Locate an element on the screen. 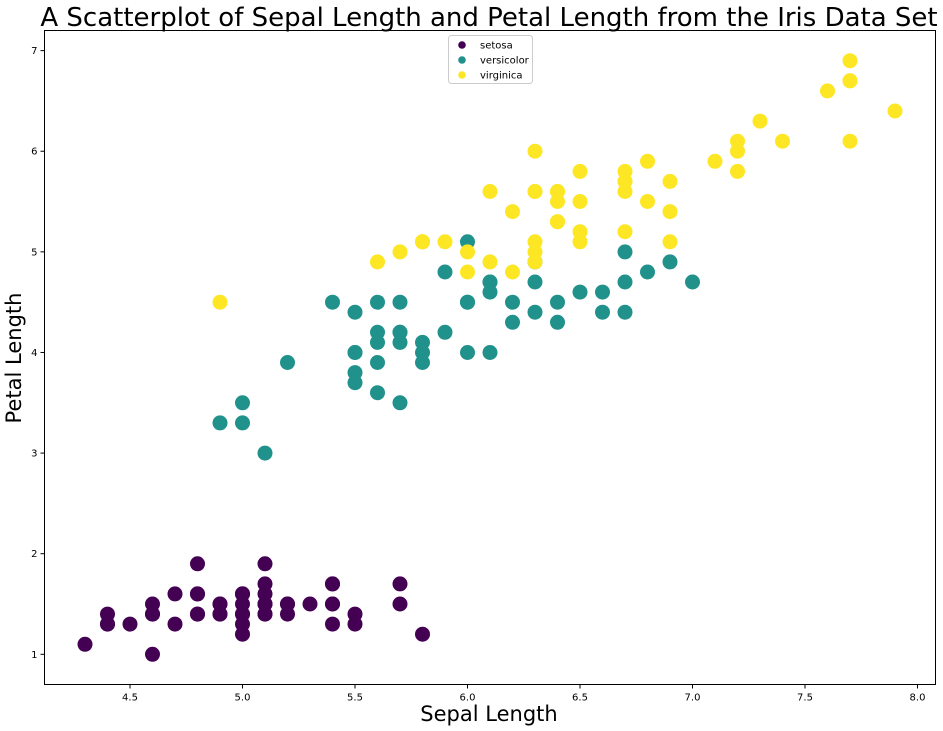  x-axis-ticks: 4.5 5.0 5.5 6.0 6.5 7.0 7.5 8.0 is located at coordinates (524, 694).